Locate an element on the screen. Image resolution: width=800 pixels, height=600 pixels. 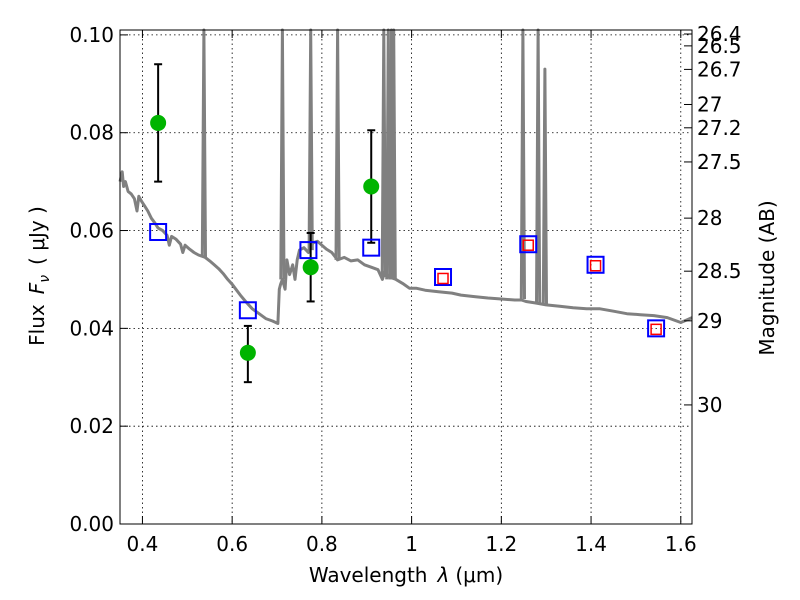
x-tick-labels: 0.4 0.6 0.8 1 1.2 1.4 1.6 is located at coordinates (412, 544).